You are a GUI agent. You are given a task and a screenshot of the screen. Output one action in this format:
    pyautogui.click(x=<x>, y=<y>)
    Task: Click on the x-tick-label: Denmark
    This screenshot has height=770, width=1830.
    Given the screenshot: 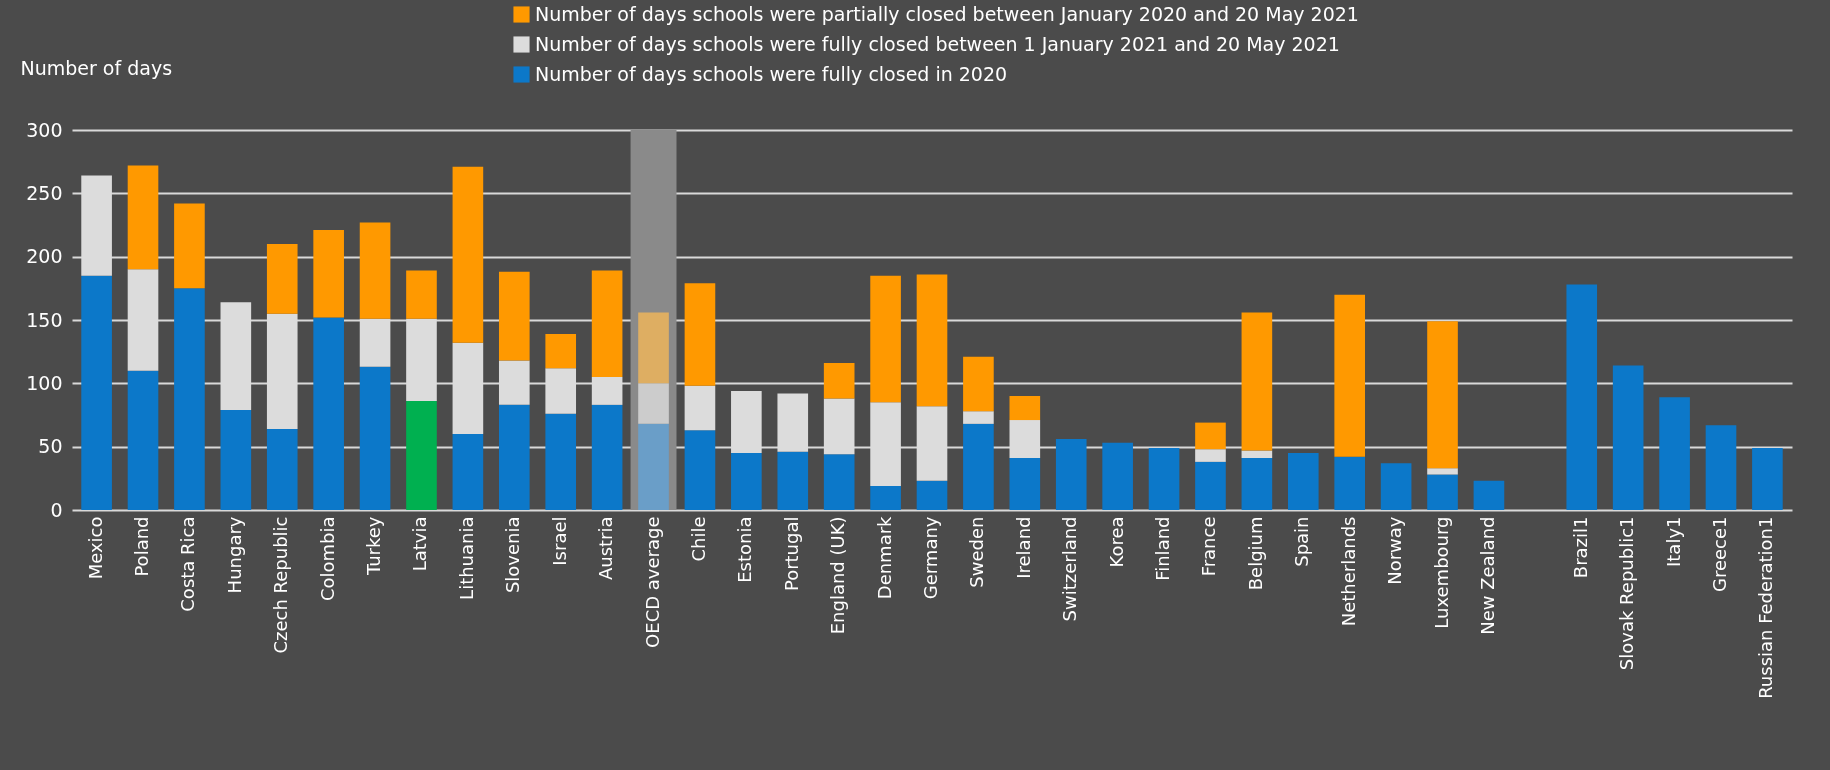 What is the action you would take?
    pyautogui.click(x=884, y=557)
    